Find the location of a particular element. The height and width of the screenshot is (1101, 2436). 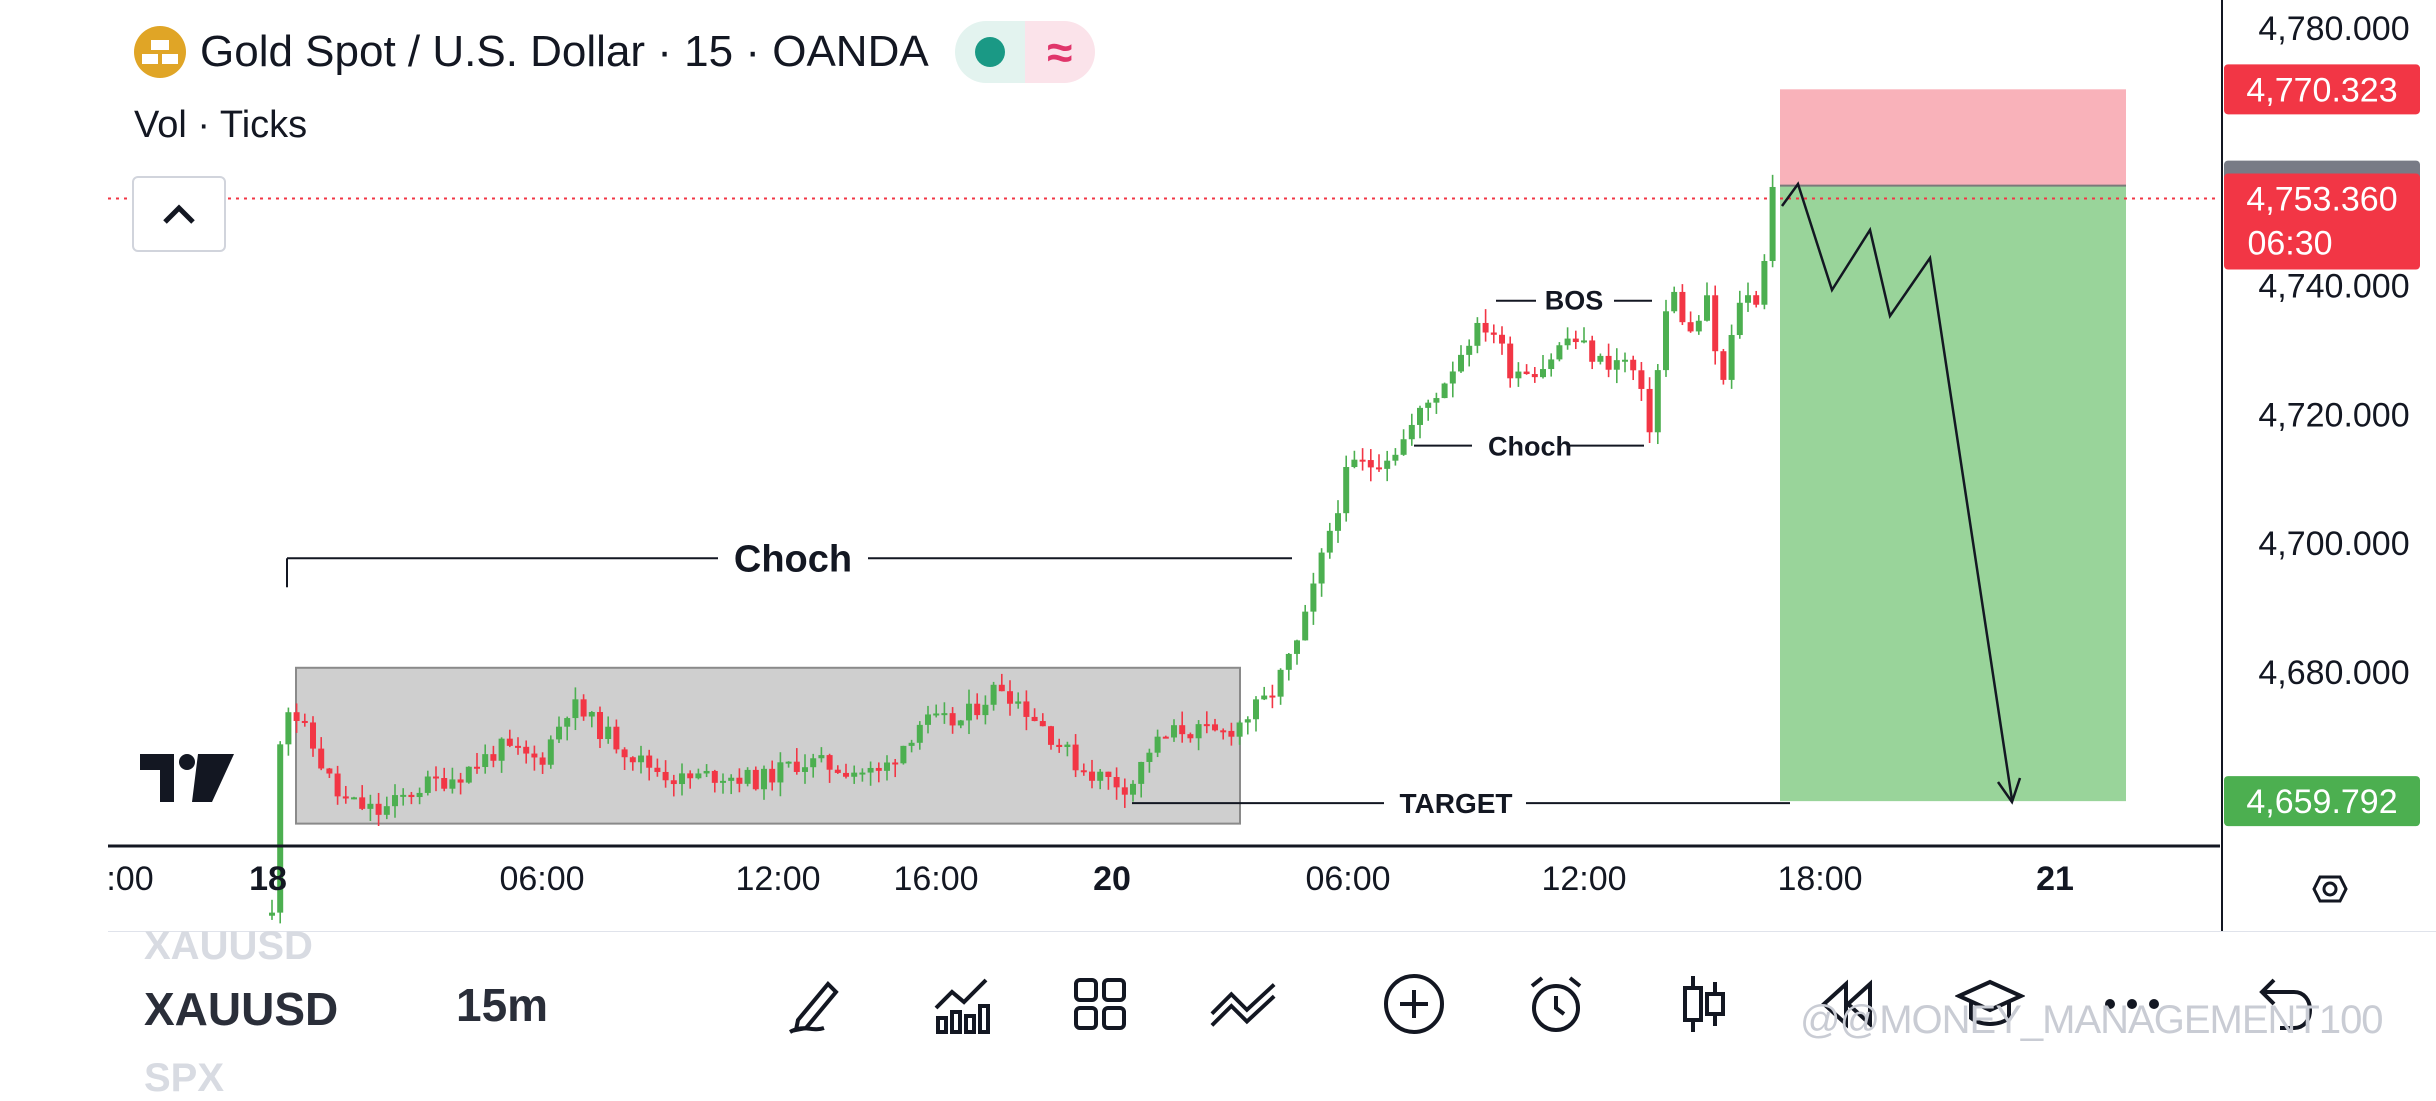

status-pill: ≈ is located at coordinates (1024, 52).